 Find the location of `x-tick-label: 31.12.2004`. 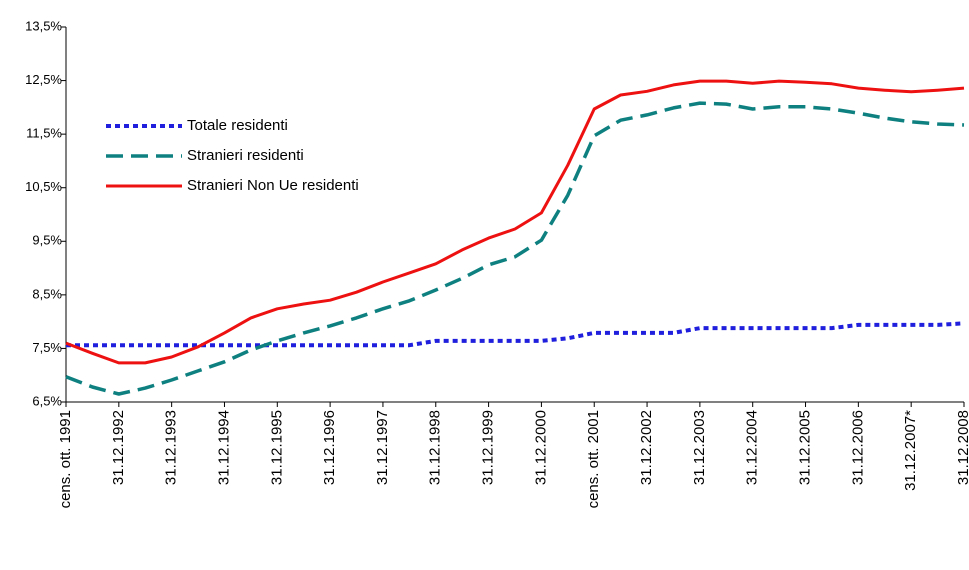

x-tick-label: 31.12.2004 is located at coordinates (752, 447).